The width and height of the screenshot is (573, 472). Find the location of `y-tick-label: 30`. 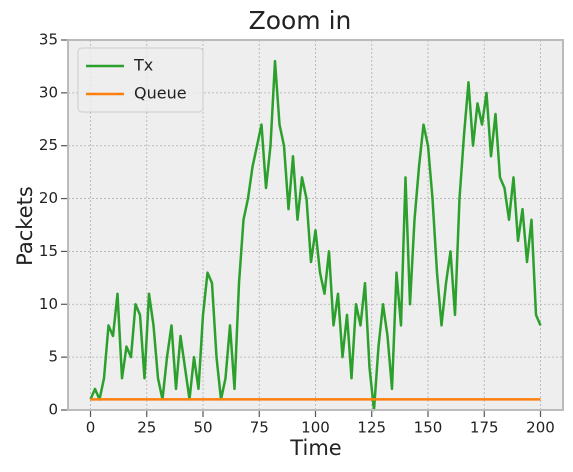

y-tick-label: 30 is located at coordinates (48, 92).